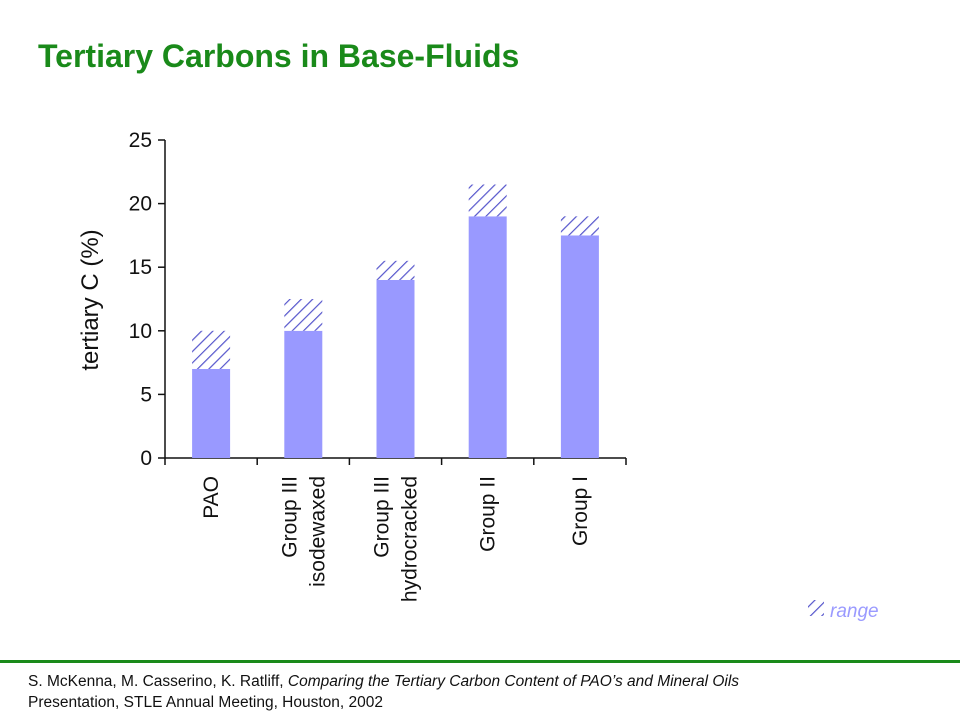 This screenshot has height=720, width=960. Describe the element at coordinates (146, 458) in the screenshot. I see `y-tick-label: 0` at that location.